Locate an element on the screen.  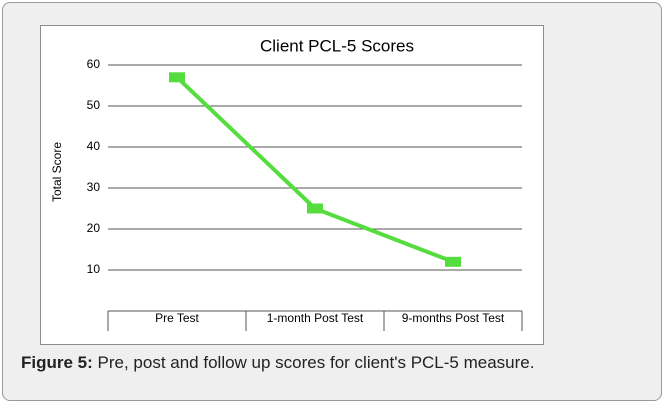
y-axis-label: Total Score is located at coordinates (57, 172).